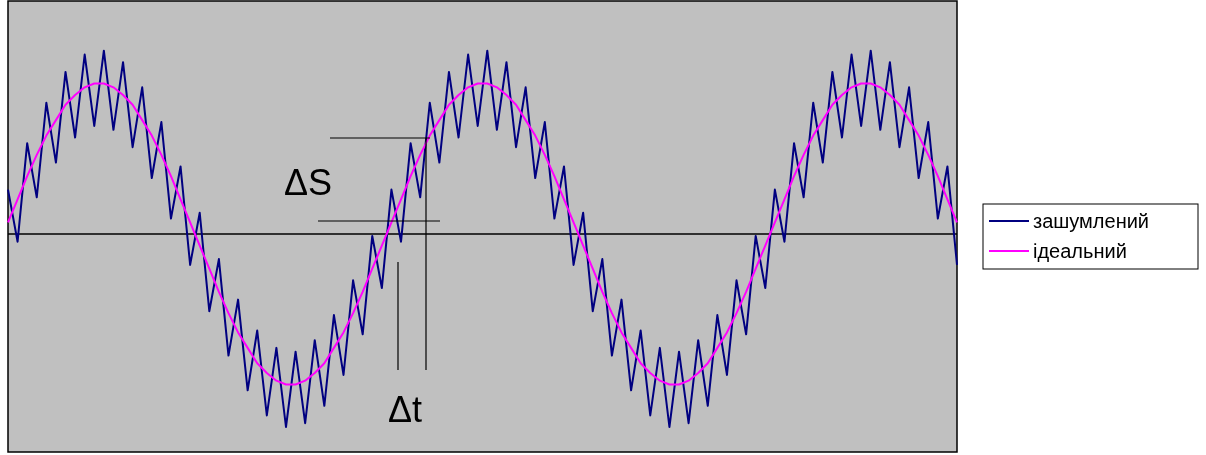 Image resolution: width=1206 pixels, height=455 pixels. Describe the element at coordinates (1091, 221) in the screenshot. I see `legend-label: зашумлений` at that location.